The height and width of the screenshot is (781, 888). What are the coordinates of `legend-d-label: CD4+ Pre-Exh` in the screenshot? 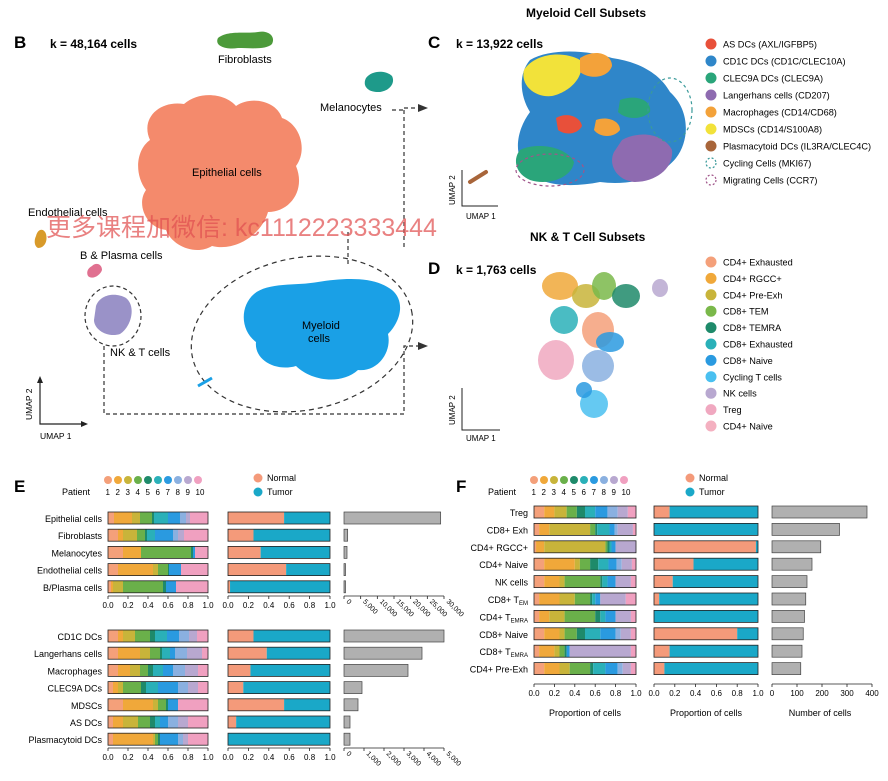 It's located at (753, 295).